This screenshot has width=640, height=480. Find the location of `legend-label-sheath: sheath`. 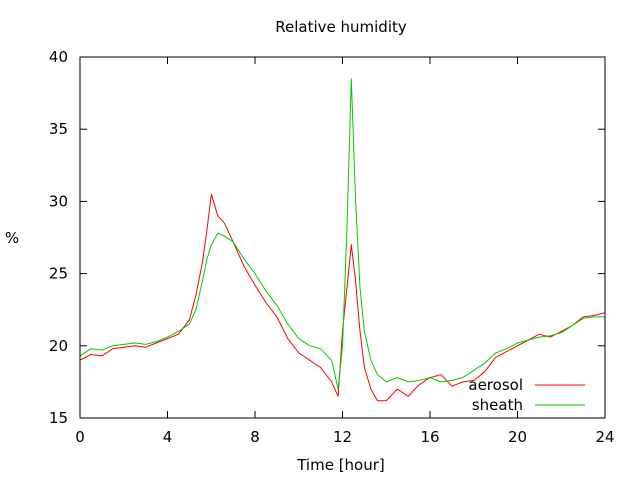

legend-label-sheath: sheath is located at coordinates (497, 405).